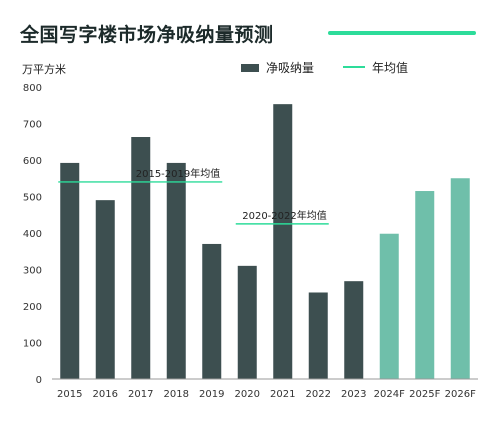 The image size is (500, 429). I want to click on bar-2023, so click(354, 330).